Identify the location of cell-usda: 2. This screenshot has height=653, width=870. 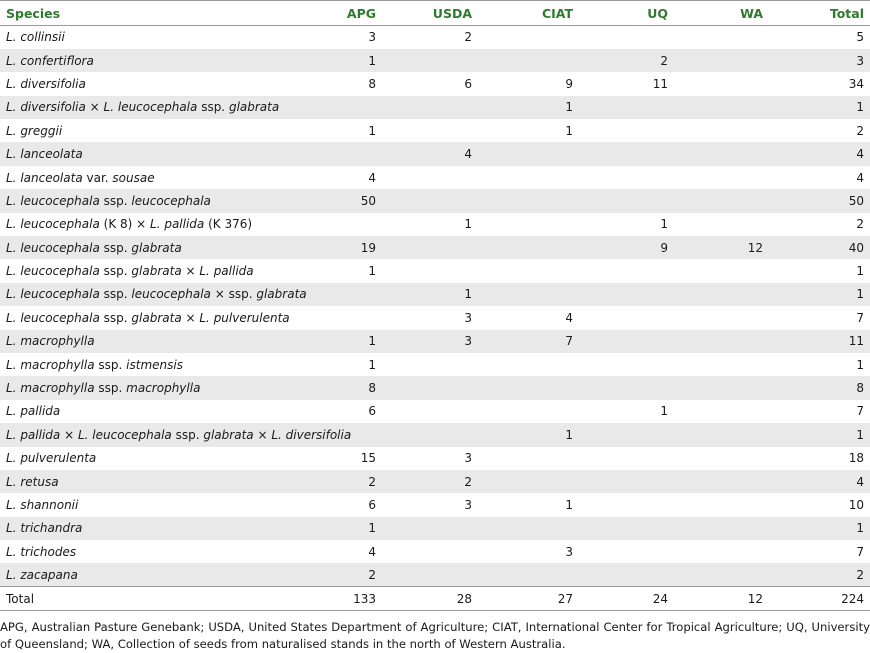
(468, 37).